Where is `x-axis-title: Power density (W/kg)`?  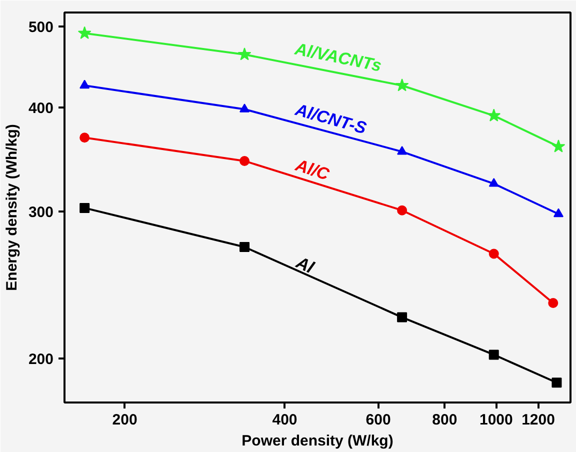 x-axis-title: Power density (W/kg) is located at coordinates (318, 441).